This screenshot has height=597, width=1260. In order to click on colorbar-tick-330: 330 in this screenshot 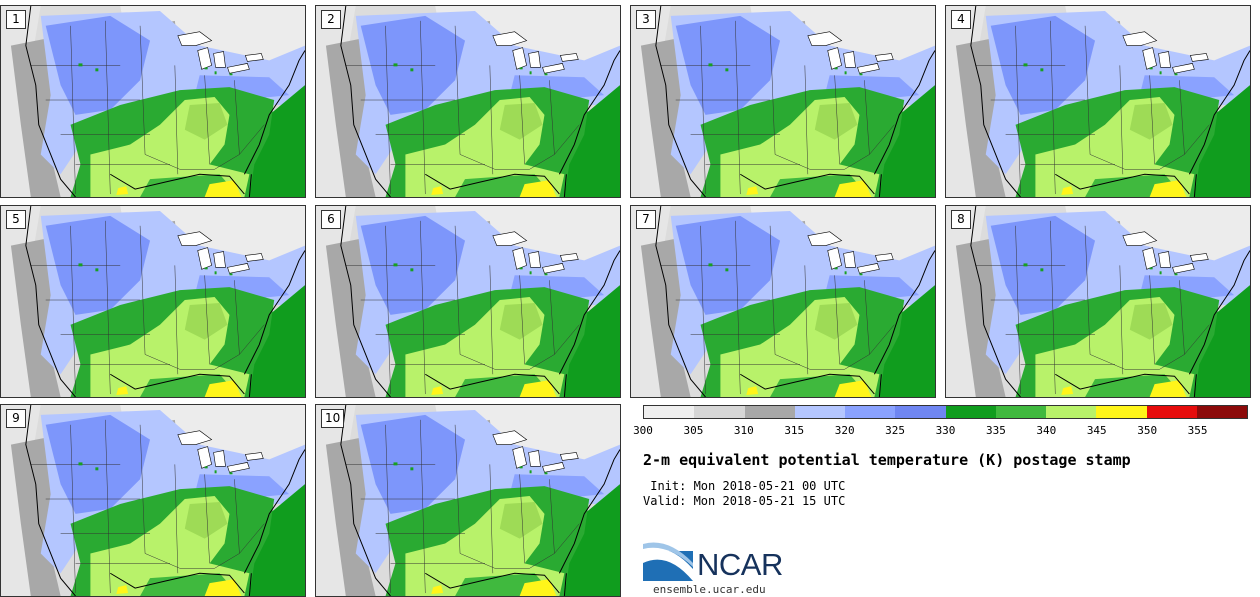, I will do `click(945, 430)`.